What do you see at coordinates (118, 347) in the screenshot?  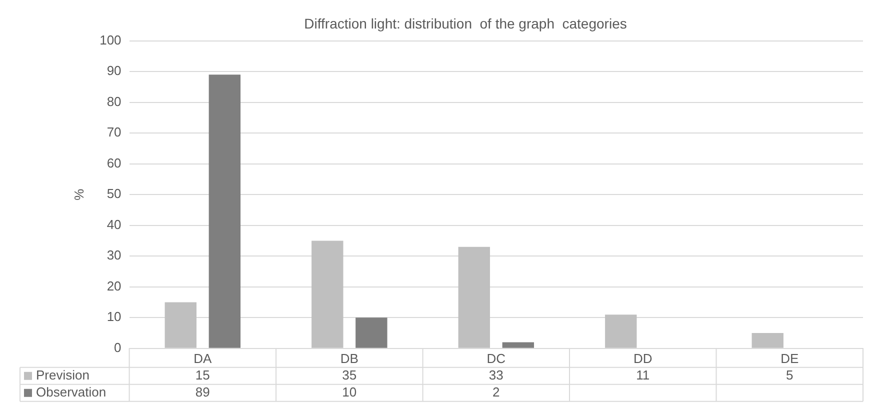 I see `y-tick-label: 0` at bounding box center [118, 347].